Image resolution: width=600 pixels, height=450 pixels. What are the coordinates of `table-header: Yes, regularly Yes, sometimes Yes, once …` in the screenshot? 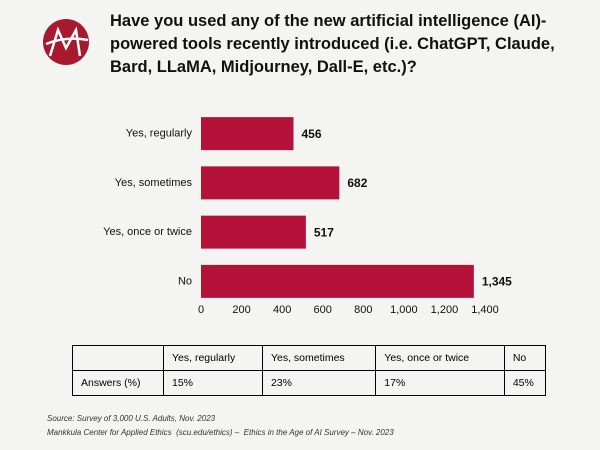 It's located at (309, 358).